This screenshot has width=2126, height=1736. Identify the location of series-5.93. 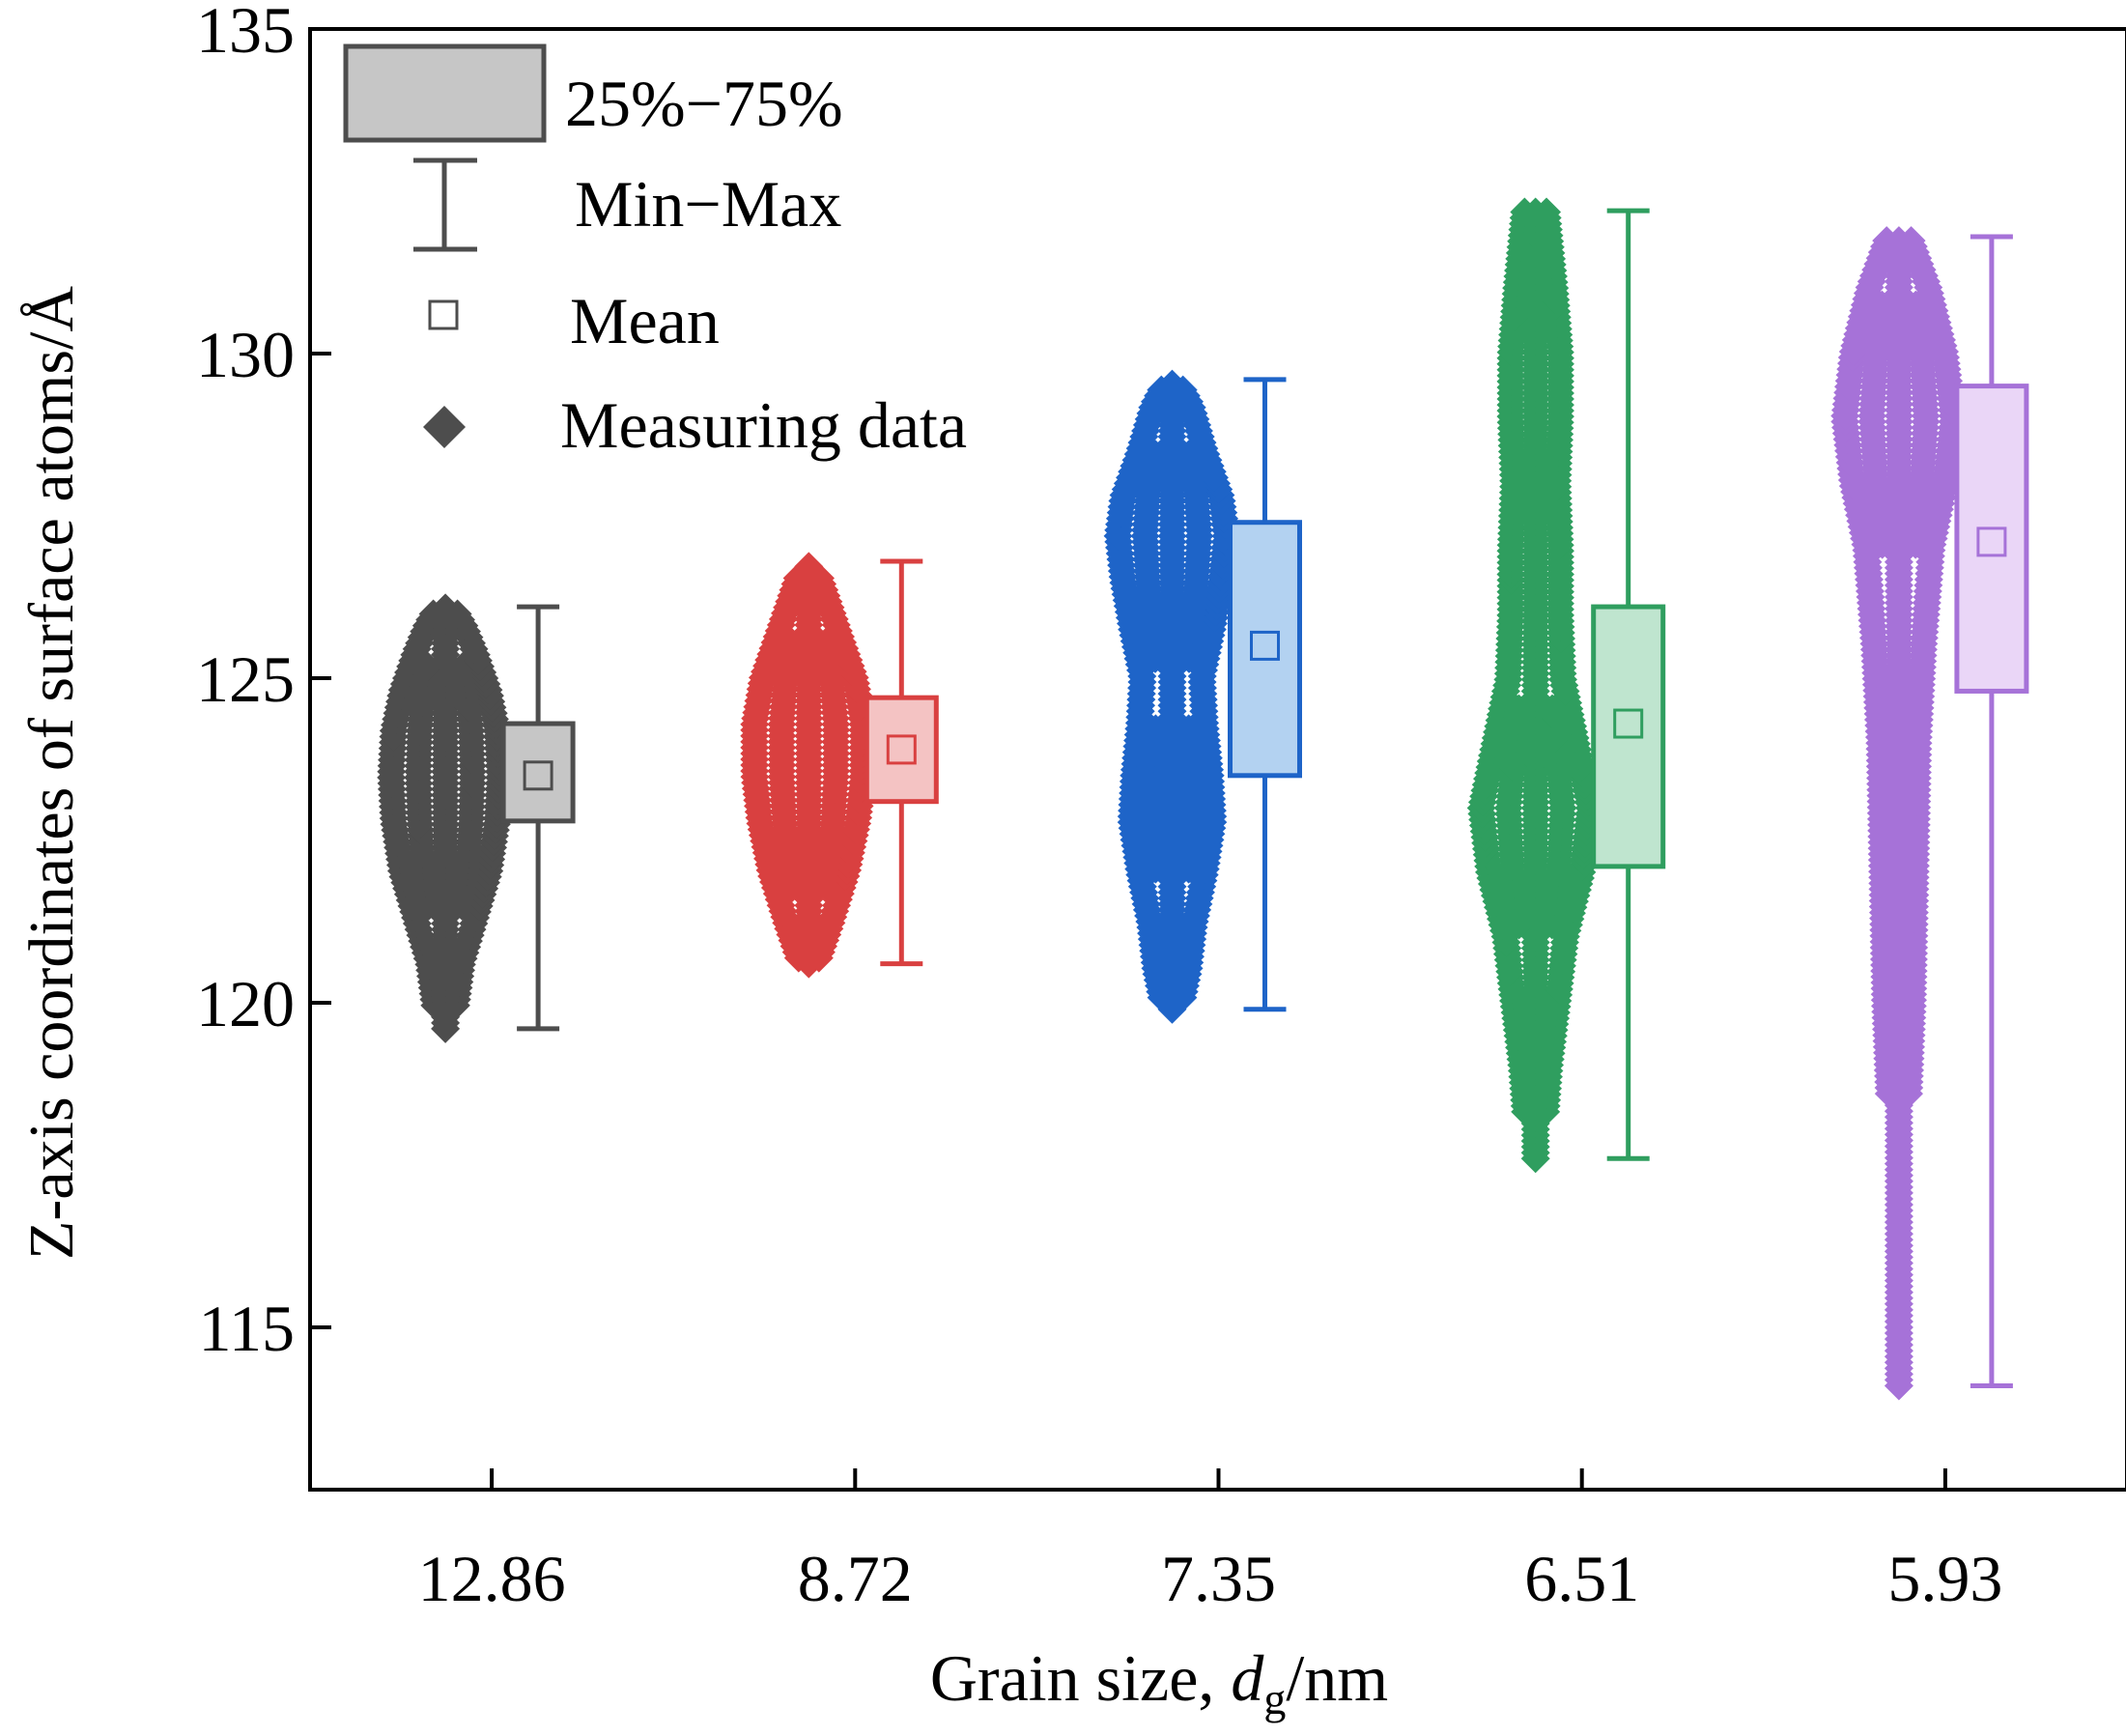
(1929, 813).